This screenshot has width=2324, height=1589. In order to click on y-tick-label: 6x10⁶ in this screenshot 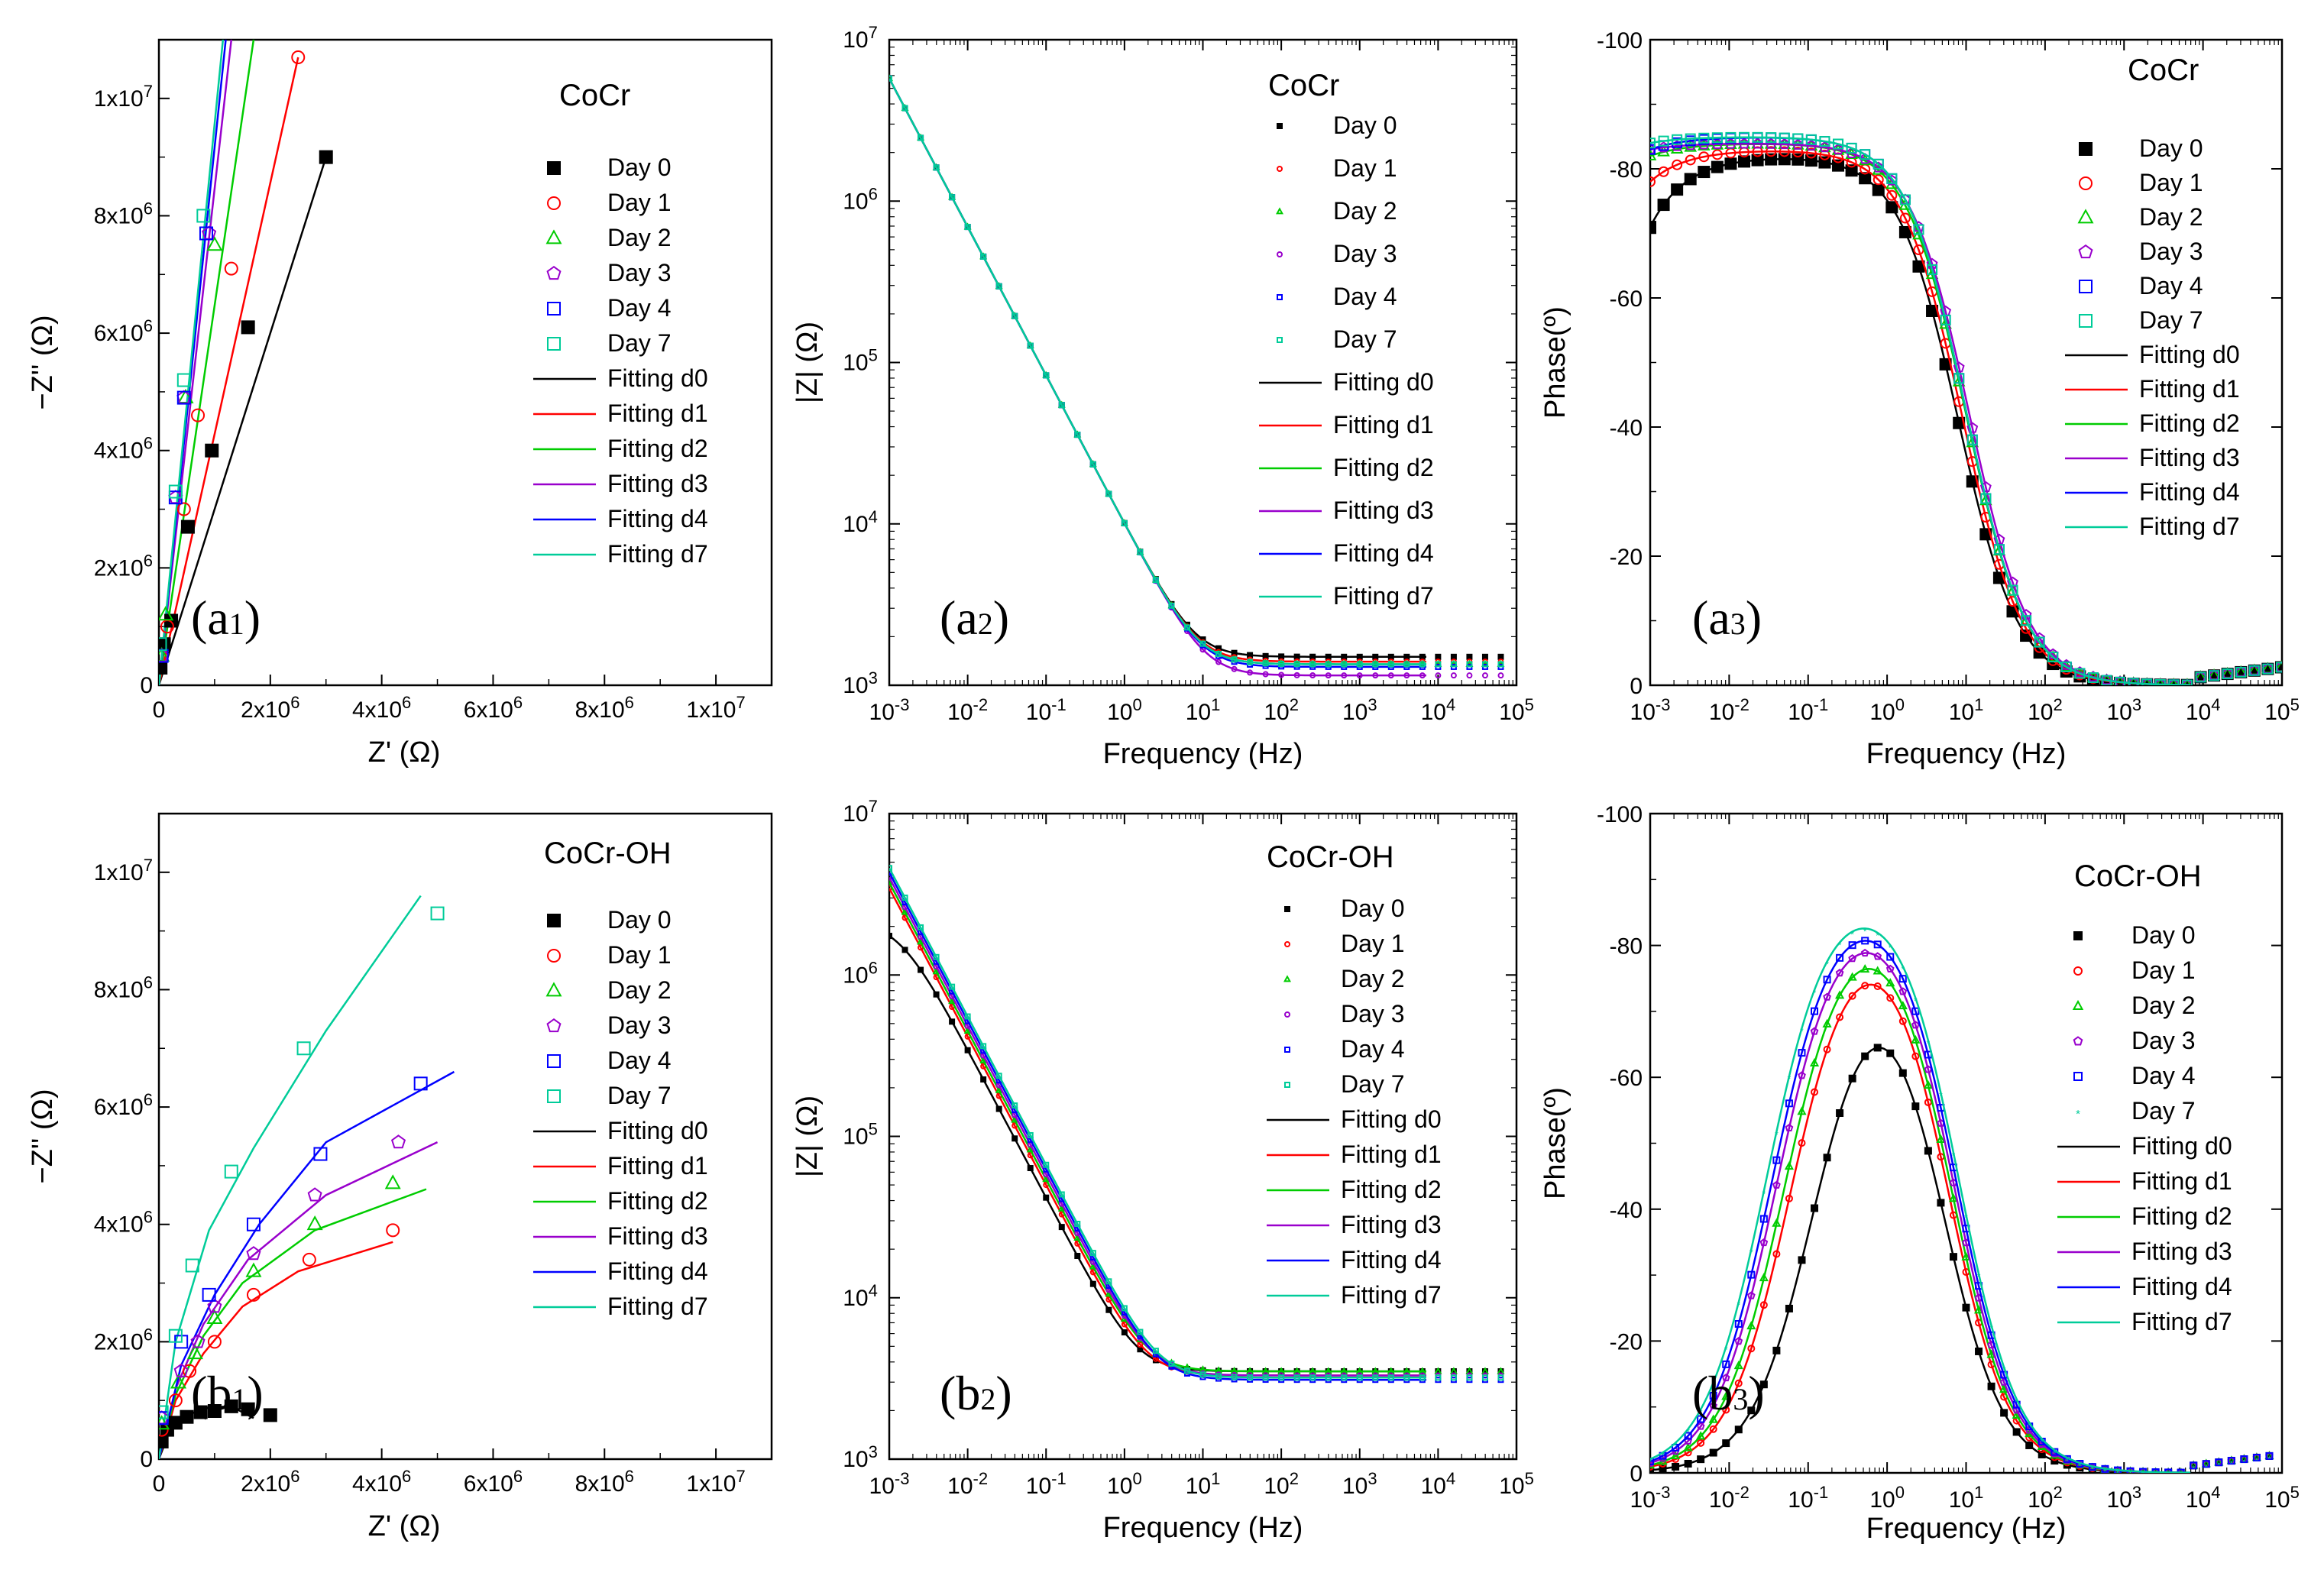, I will do `click(123, 331)`.